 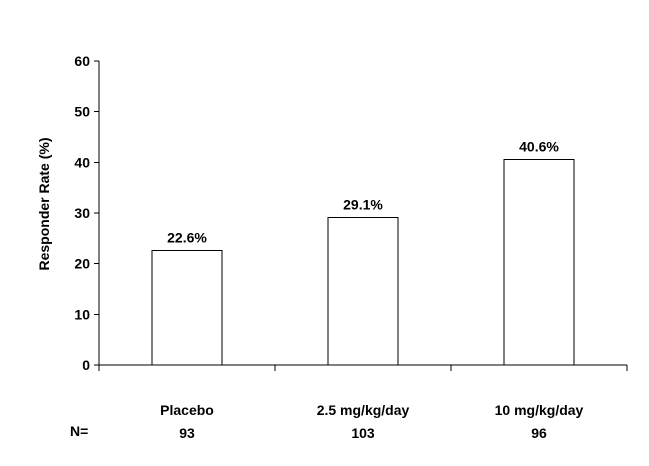 I want to click on n-label: N=, so click(x=79, y=431).